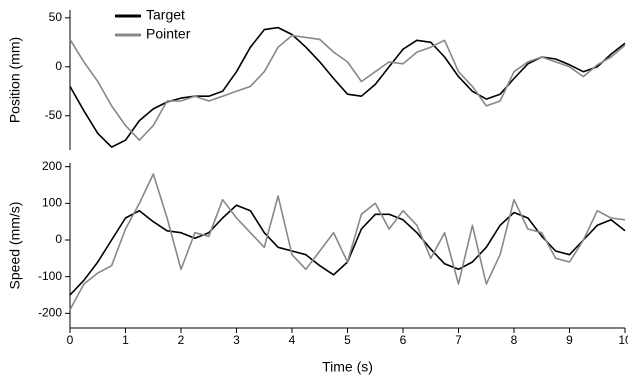 This screenshot has width=628, height=379. Describe the element at coordinates (514, 340) in the screenshot. I see `x-tick-label: 8` at that location.